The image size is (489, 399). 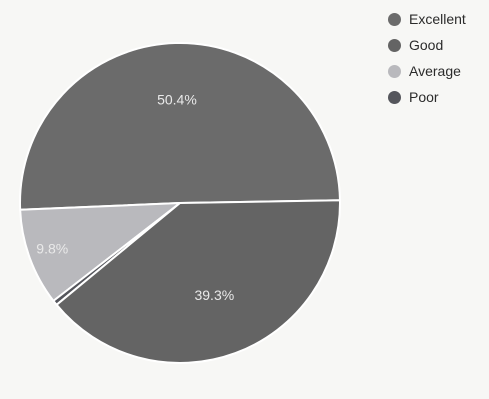 I want to click on legend-item-poor: Poor, so click(x=427, y=97).